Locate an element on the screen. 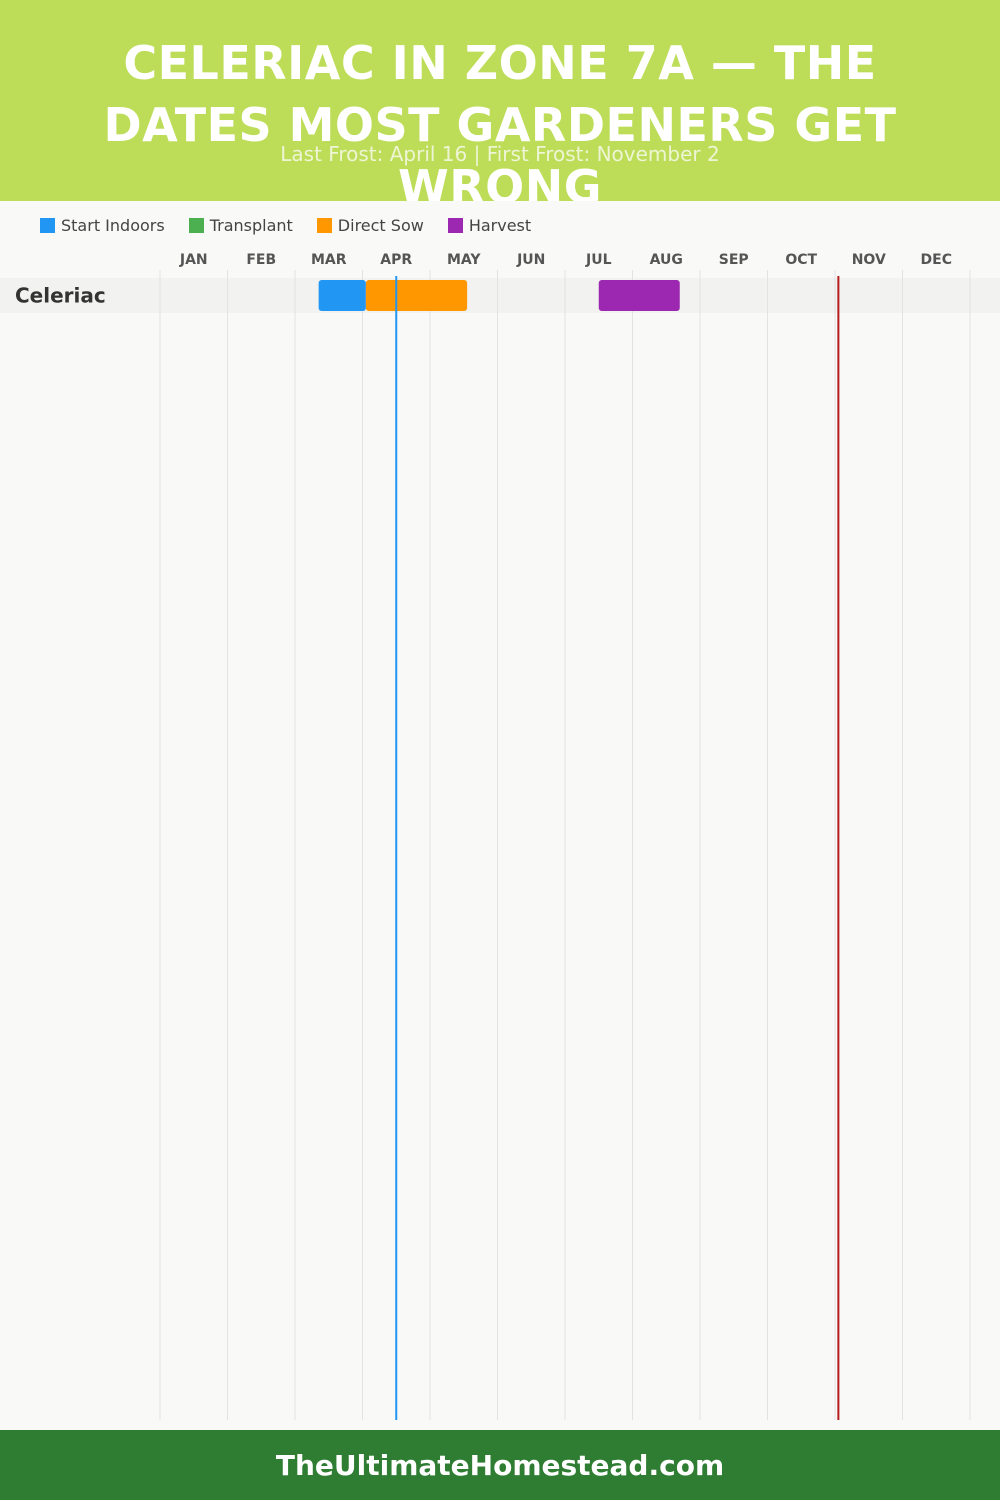  legend-item-direct-sow: Direct Sow is located at coordinates (370, 225).